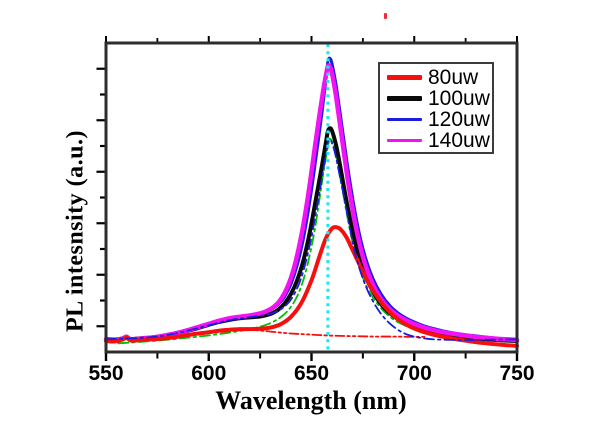 Image resolution: width=600 pixels, height=421 pixels. Describe the element at coordinates (208, 373) in the screenshot. I see `x-tick-label: 600` at that location.